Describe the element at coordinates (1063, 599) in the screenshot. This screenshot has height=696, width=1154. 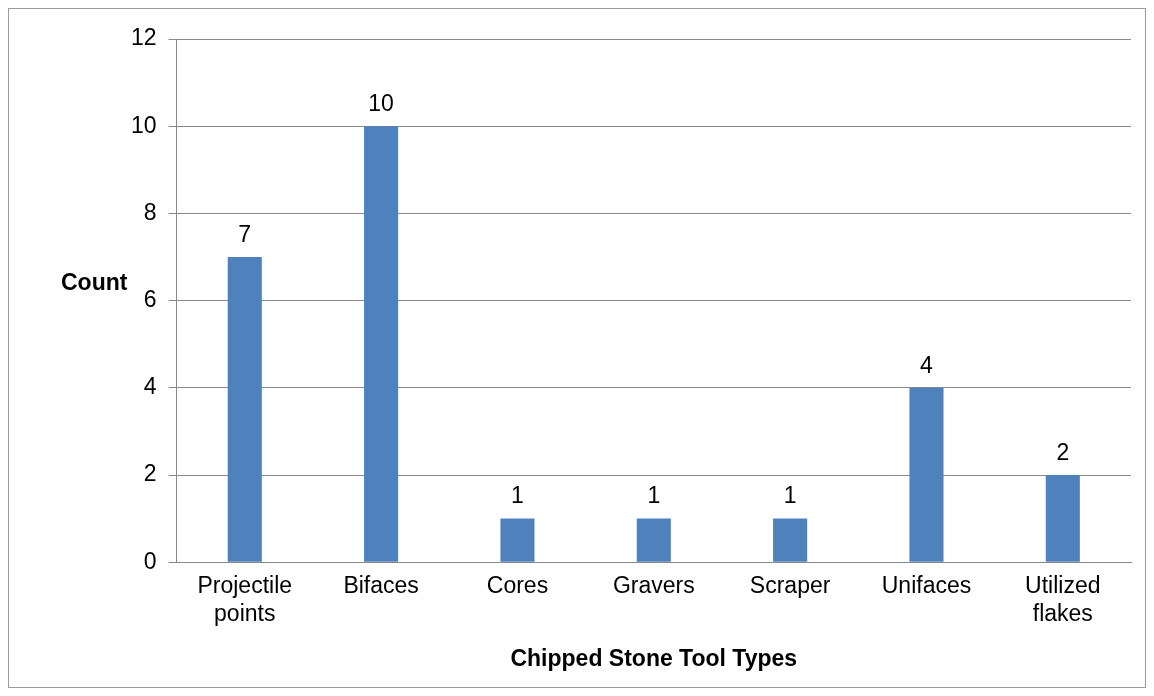
I see `x-tick-label: Utilized flakes` at that location.